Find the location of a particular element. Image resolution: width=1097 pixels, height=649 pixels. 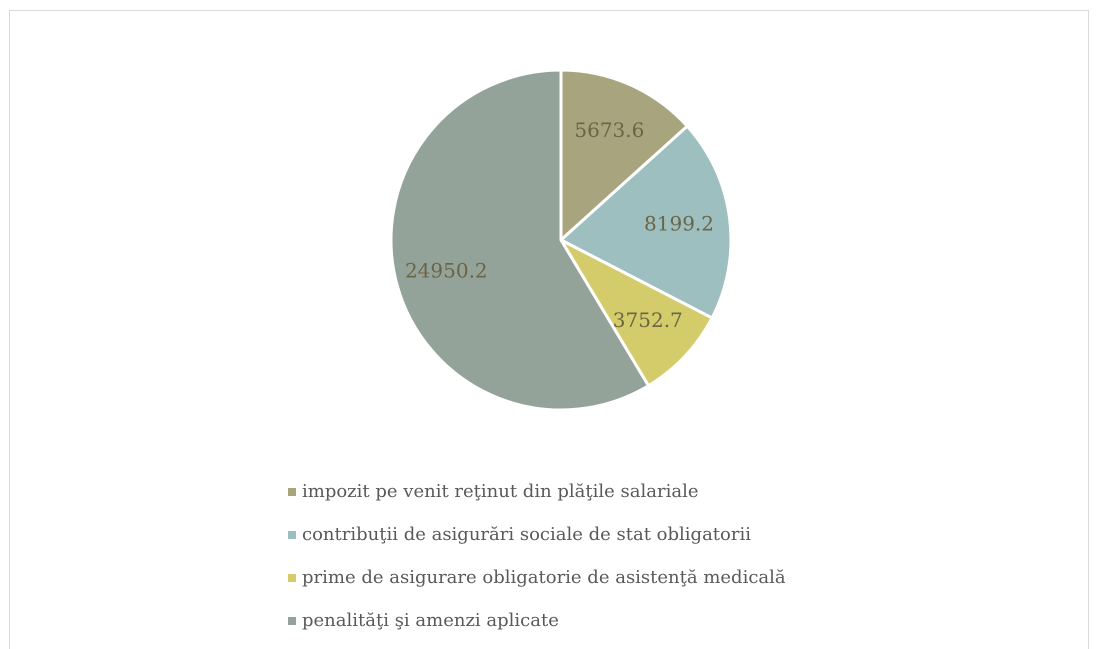

data-label: 24950.2 is located at coordinates (446, 270).